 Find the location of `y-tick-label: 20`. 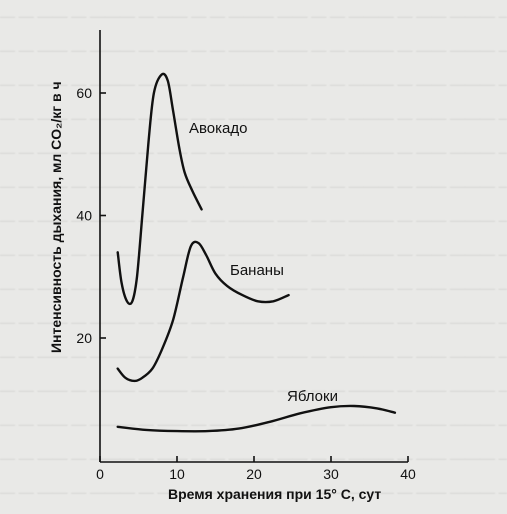

y-tick-label: 20 is located at coordinates (84, 338).